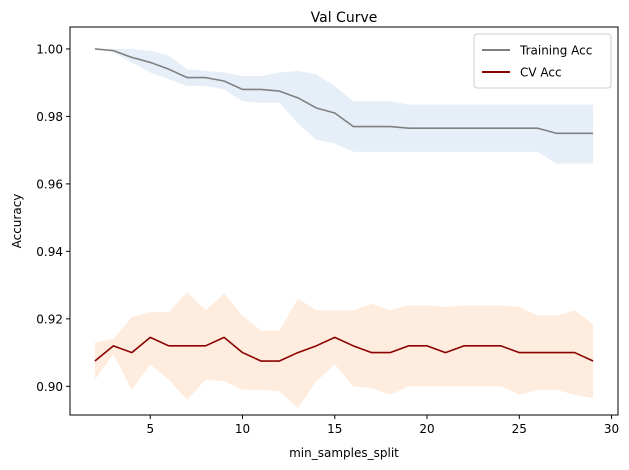  What do you see at coordinates (382, 425) in the screenshot?
I see `x-axis-ticks: 5 10 15 20 25 30` at bounding box center [382, 425].